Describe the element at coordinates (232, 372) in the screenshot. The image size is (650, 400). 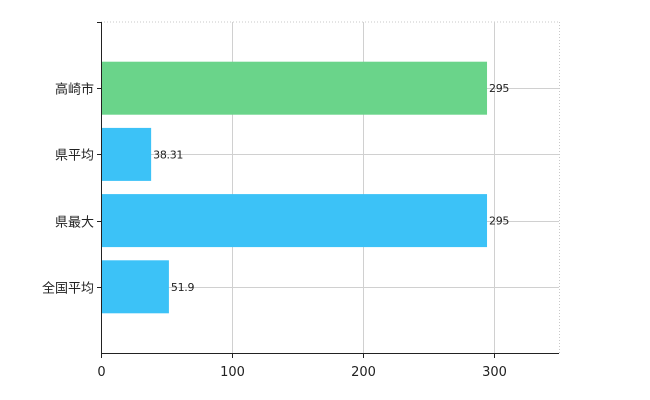
I see `x-tick-label: 100` at that location.